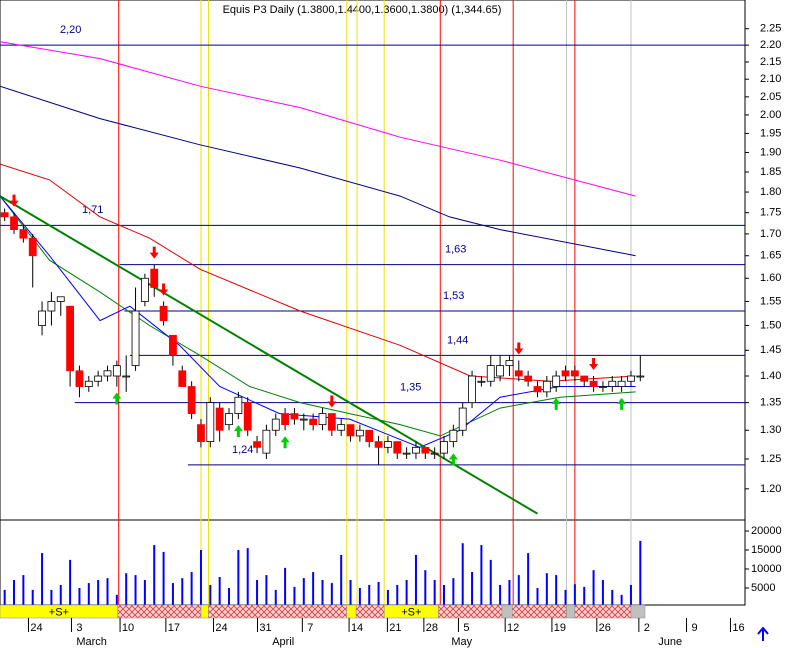  What do you see at coordinates (770, 79) in the screenshot?
I see `y-tick-label: 2.10` at bounding box center [770, 79].